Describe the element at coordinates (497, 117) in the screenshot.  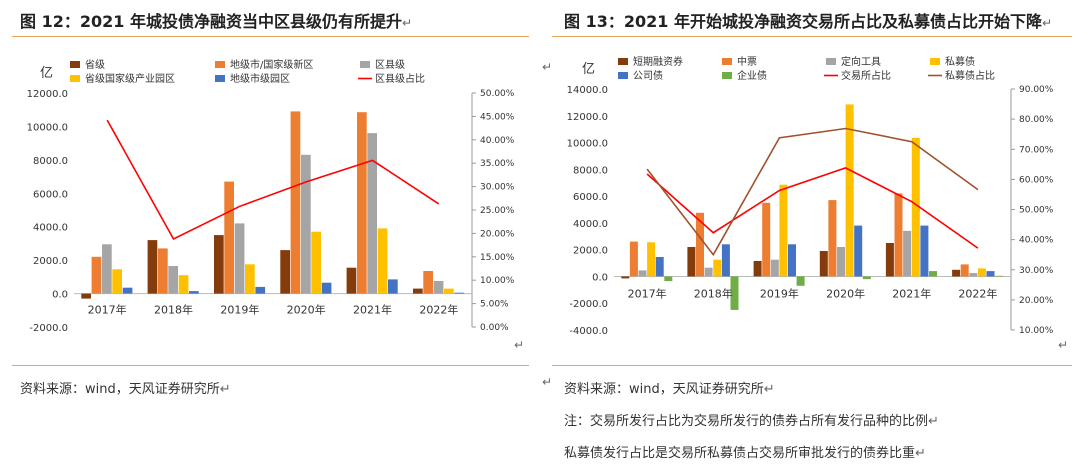
I see `left-ytick-right: 45.00%` at that location.